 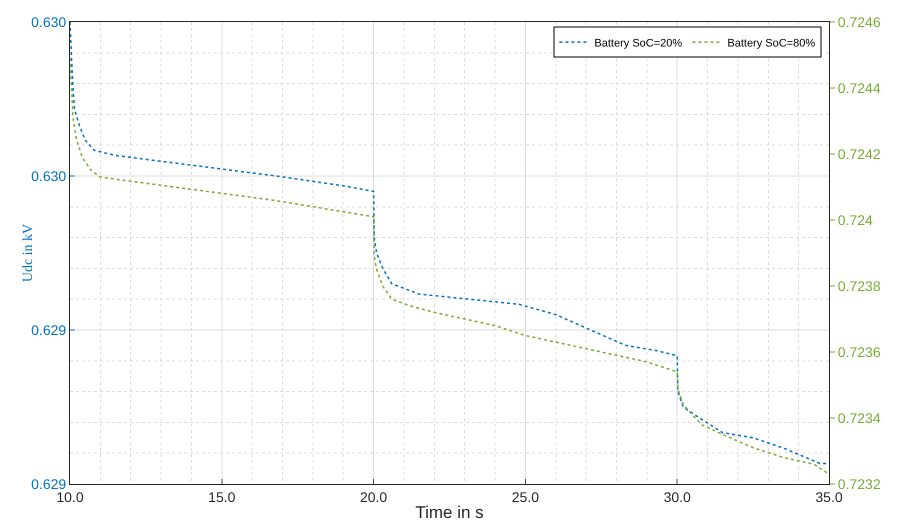 I want to click on x-tick-label: 15.0, so click(x=222, y=496).